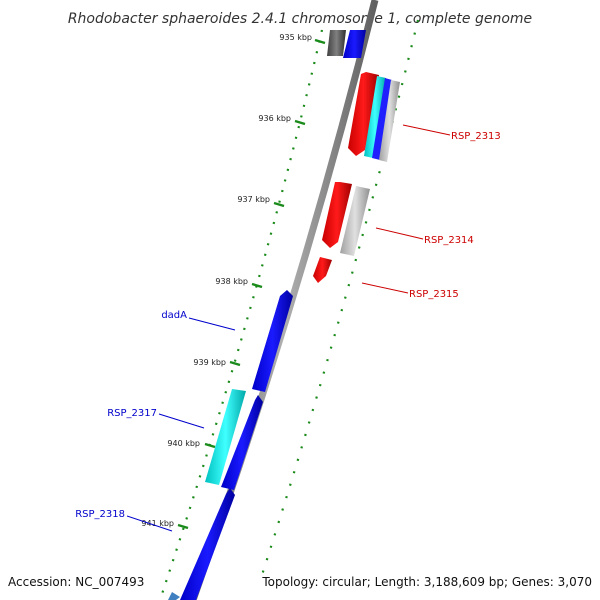 The image size is (600, 600). Describe the element at coordinates (476, 136) in the screenshot. I see `gene-label-rsp2313: RSP_2313` at that location.